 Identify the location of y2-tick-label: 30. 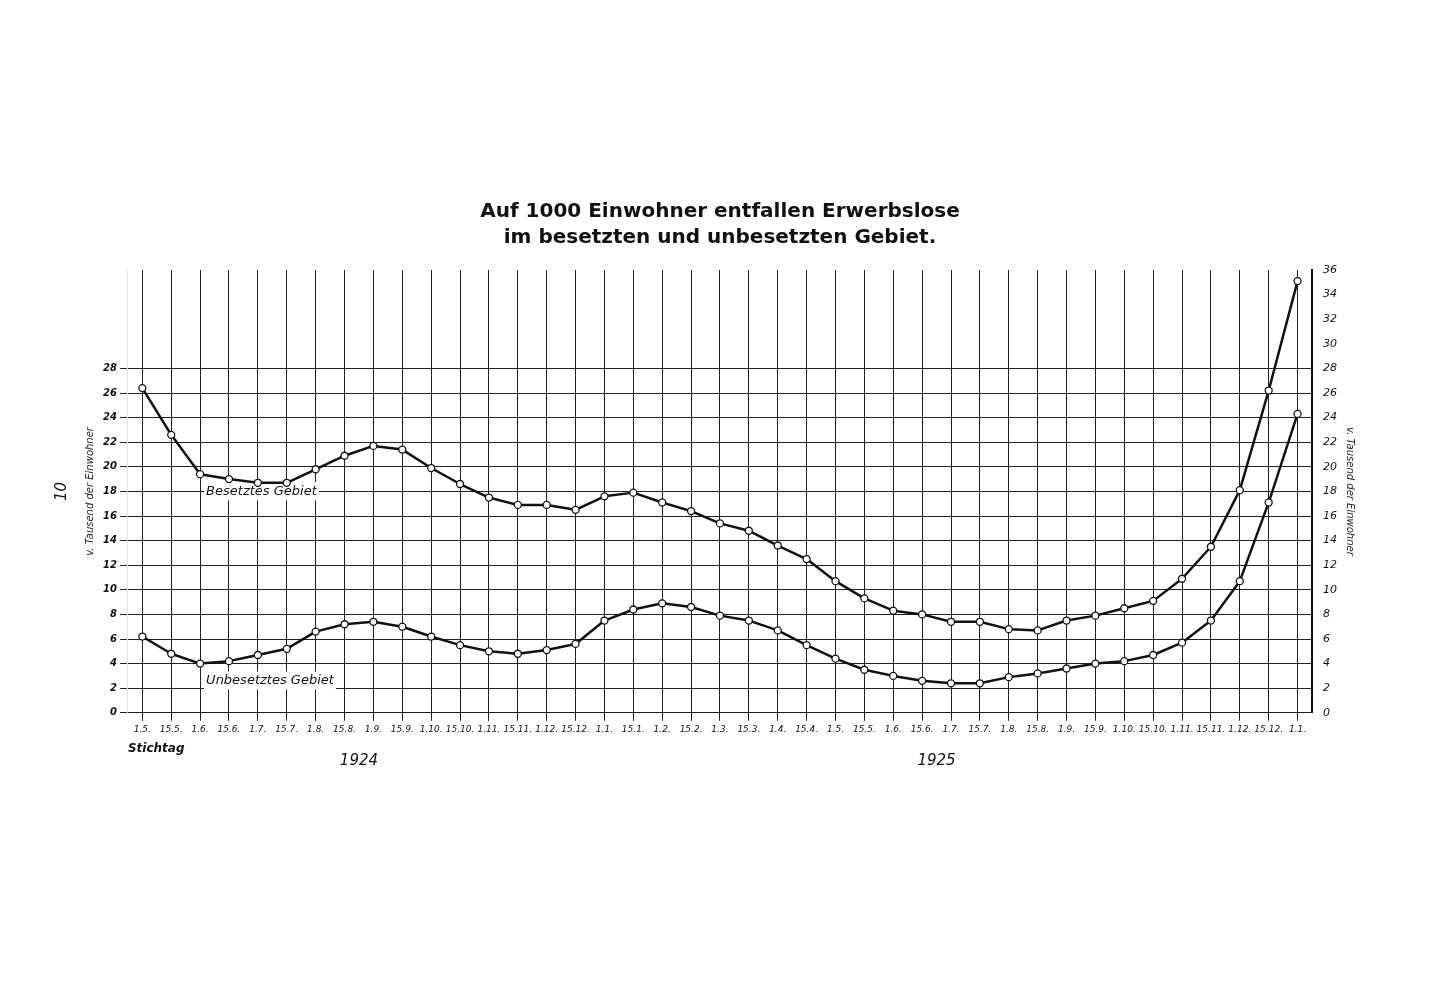
(1330, 343).